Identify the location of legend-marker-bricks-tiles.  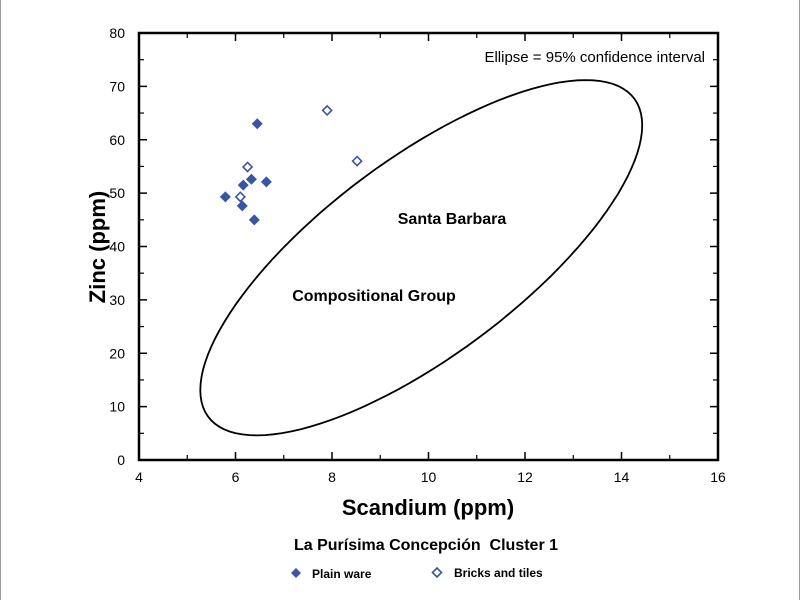
(437, 572).